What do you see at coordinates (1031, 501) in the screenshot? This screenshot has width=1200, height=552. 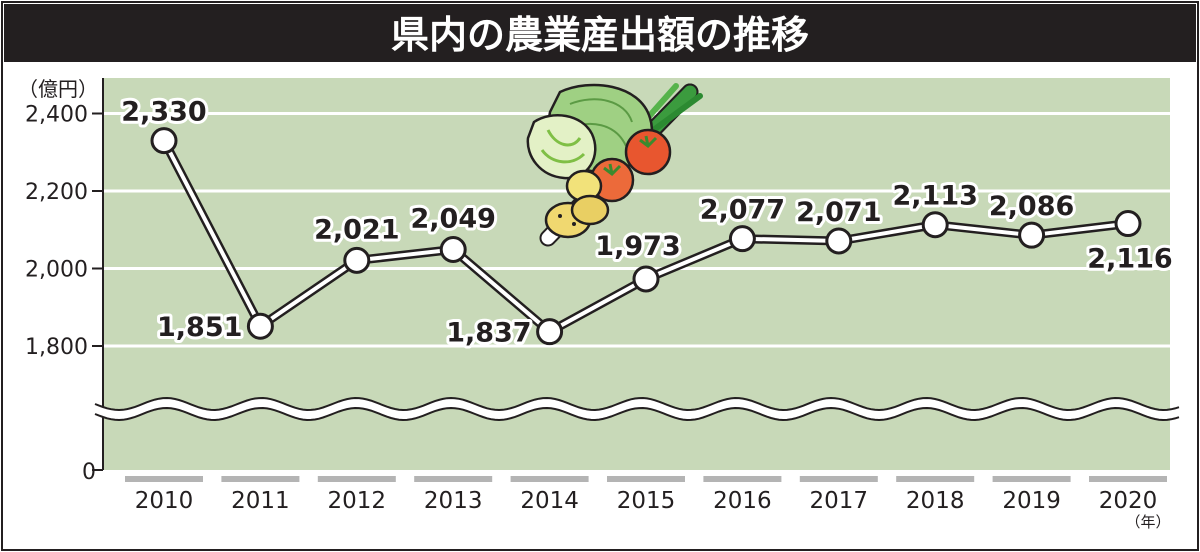 I see `x-tick-label: 2019` at bounding box center [1031, 501].